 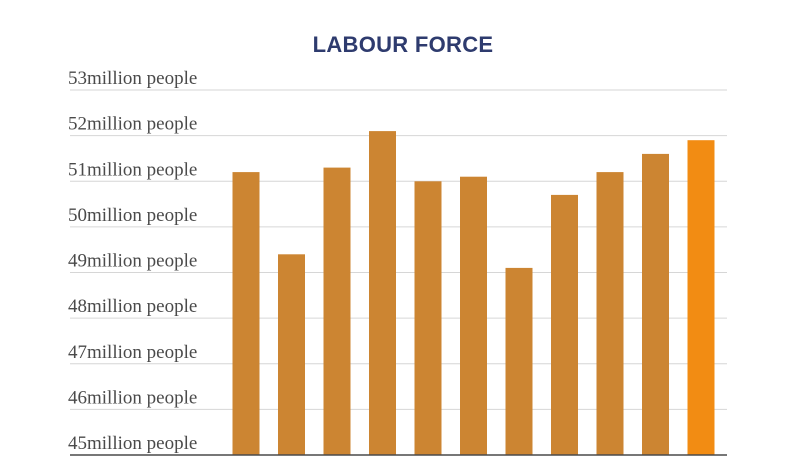 What do you see at coordinates (132, 352) in the screenshot?
I see `y-tick-label: 47million people` at bounding box center [132, 352].